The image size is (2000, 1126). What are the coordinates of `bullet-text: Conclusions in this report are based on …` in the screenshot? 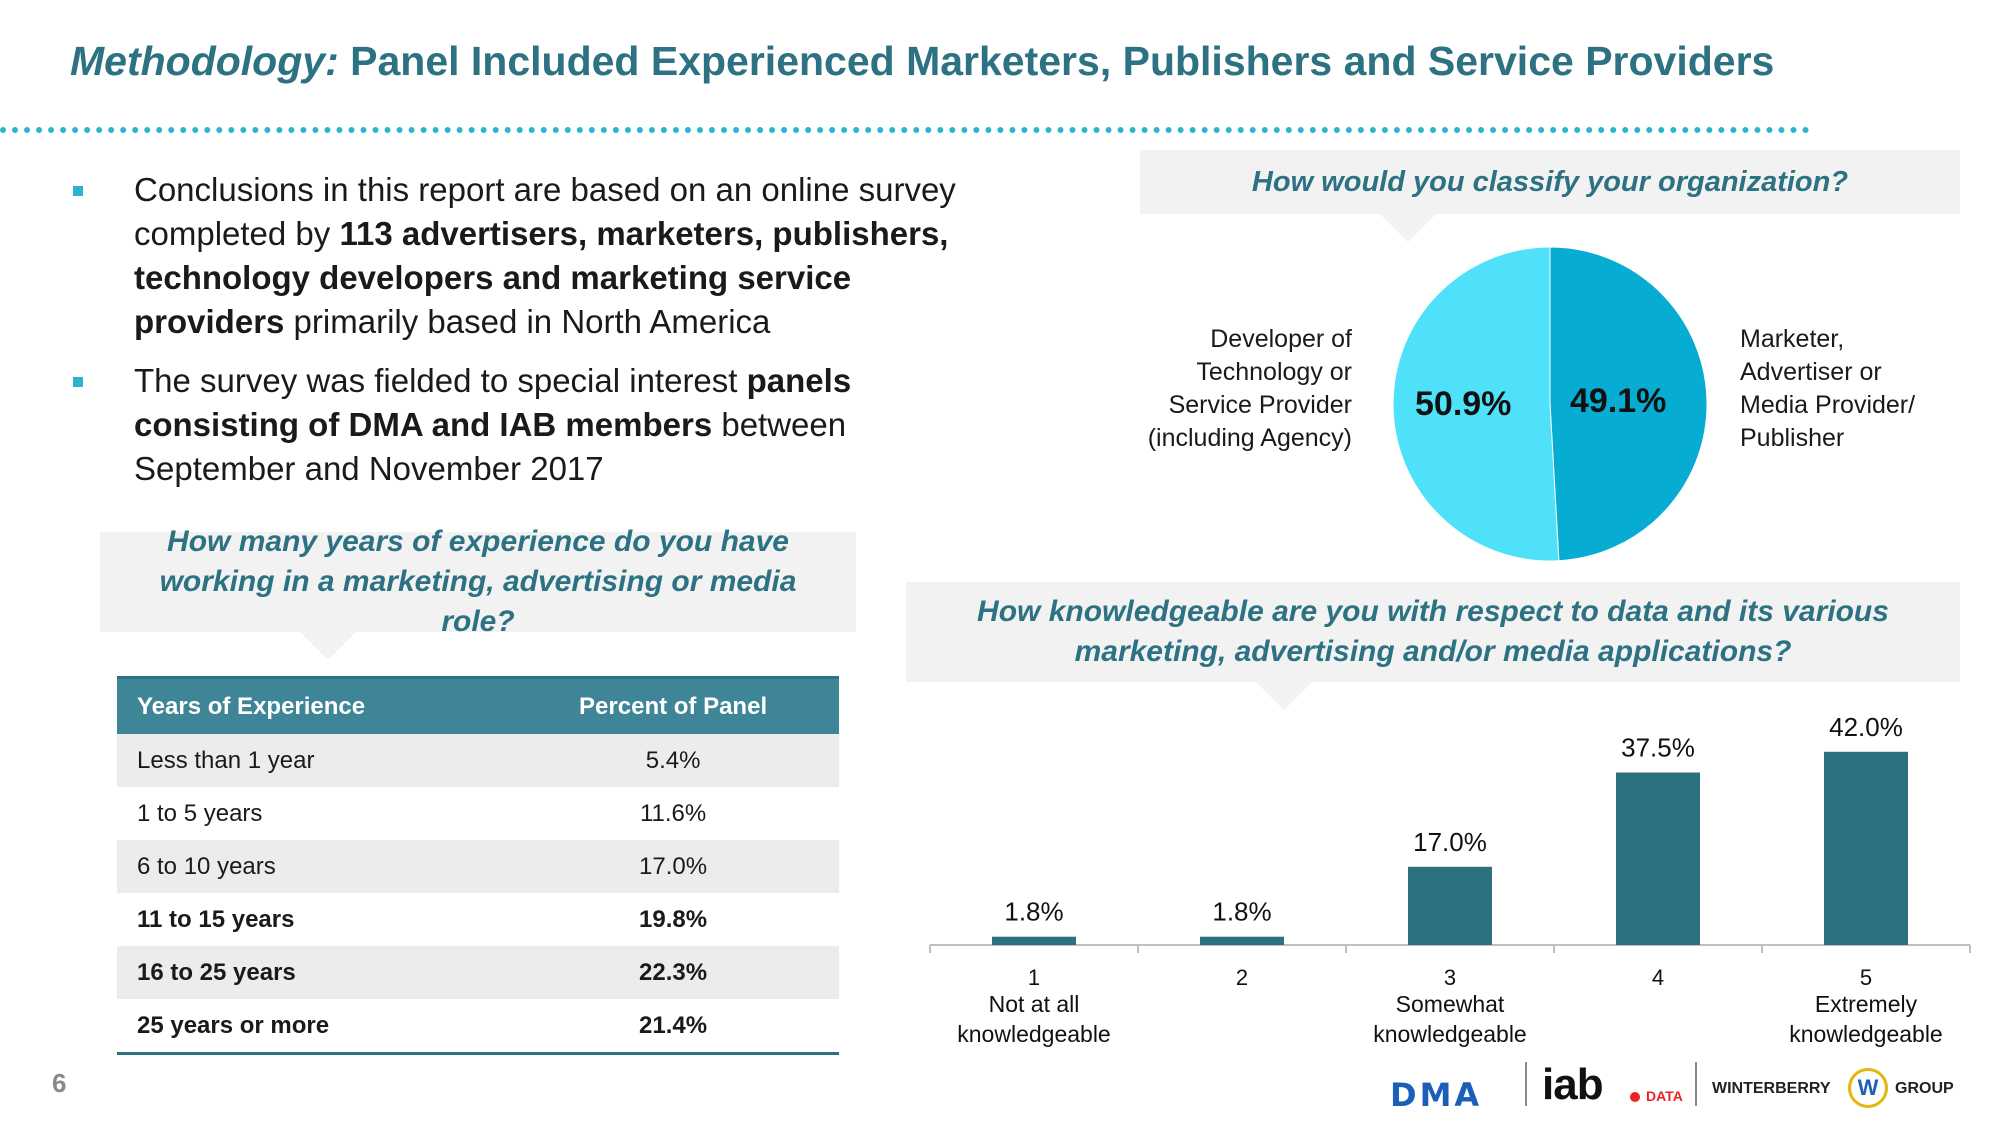 It's located at (545, 211).